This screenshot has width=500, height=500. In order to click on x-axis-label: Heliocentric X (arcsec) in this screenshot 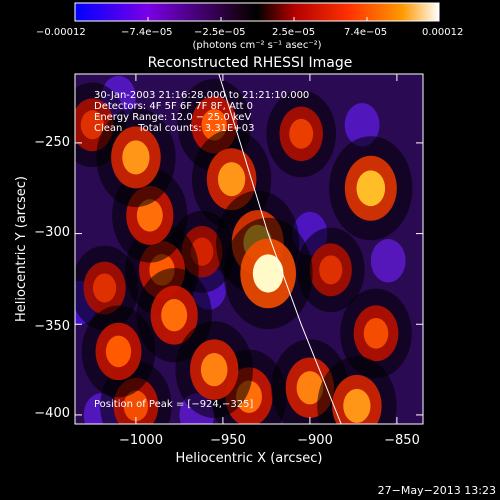, I will do `click(249, 458)`.